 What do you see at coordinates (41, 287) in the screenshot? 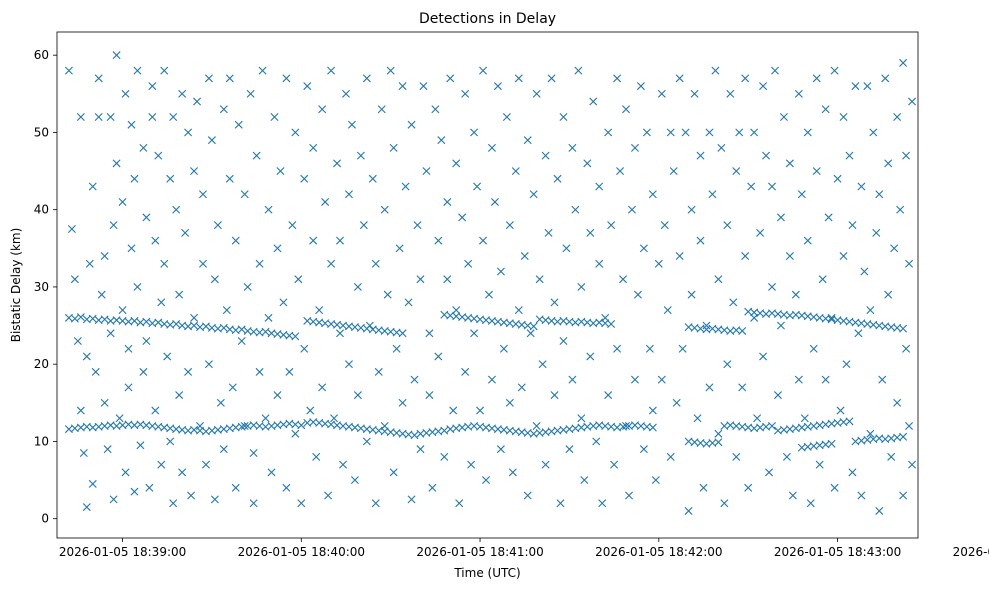
I see `y-tick-label: 30` at bounding box center [41, 287].